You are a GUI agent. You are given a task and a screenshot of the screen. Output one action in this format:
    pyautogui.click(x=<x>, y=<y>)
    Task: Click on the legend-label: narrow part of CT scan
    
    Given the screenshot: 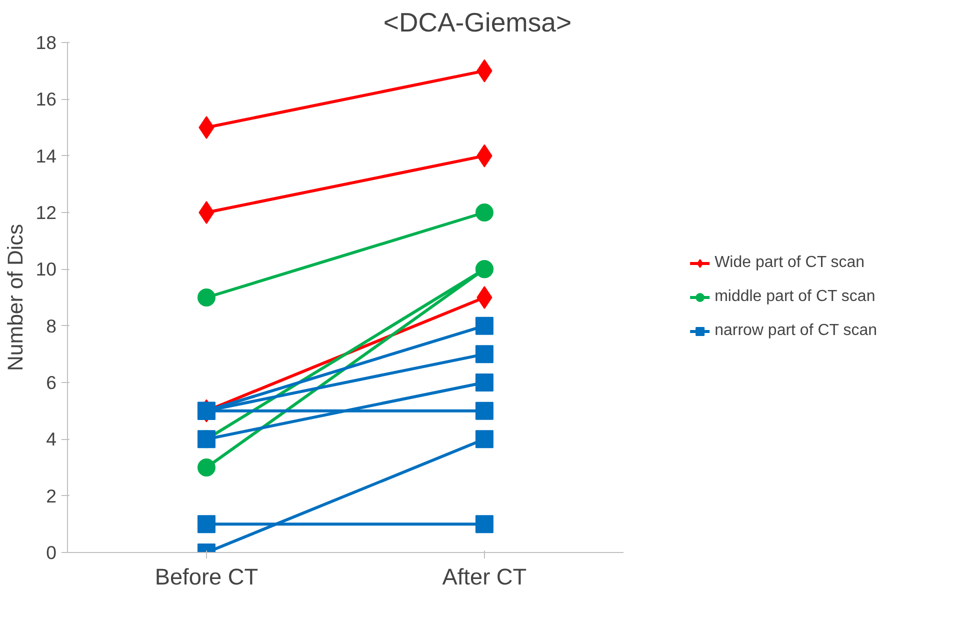 What is the action you would take?
    pyautogui.click(x=795, y=331)
    